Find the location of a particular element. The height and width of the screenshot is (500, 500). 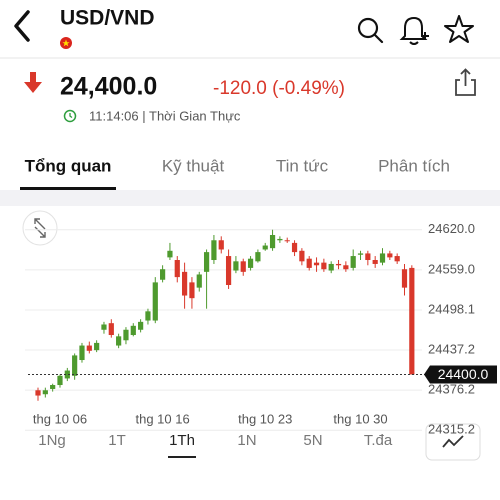

favorite-icon is located at coordinates (459, 29).